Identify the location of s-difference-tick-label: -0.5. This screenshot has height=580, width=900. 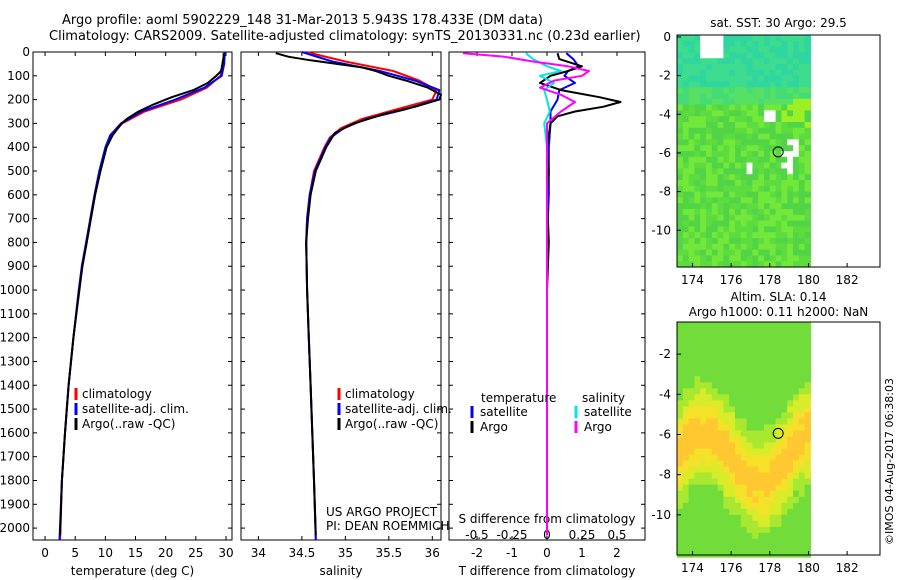
(476, 535).